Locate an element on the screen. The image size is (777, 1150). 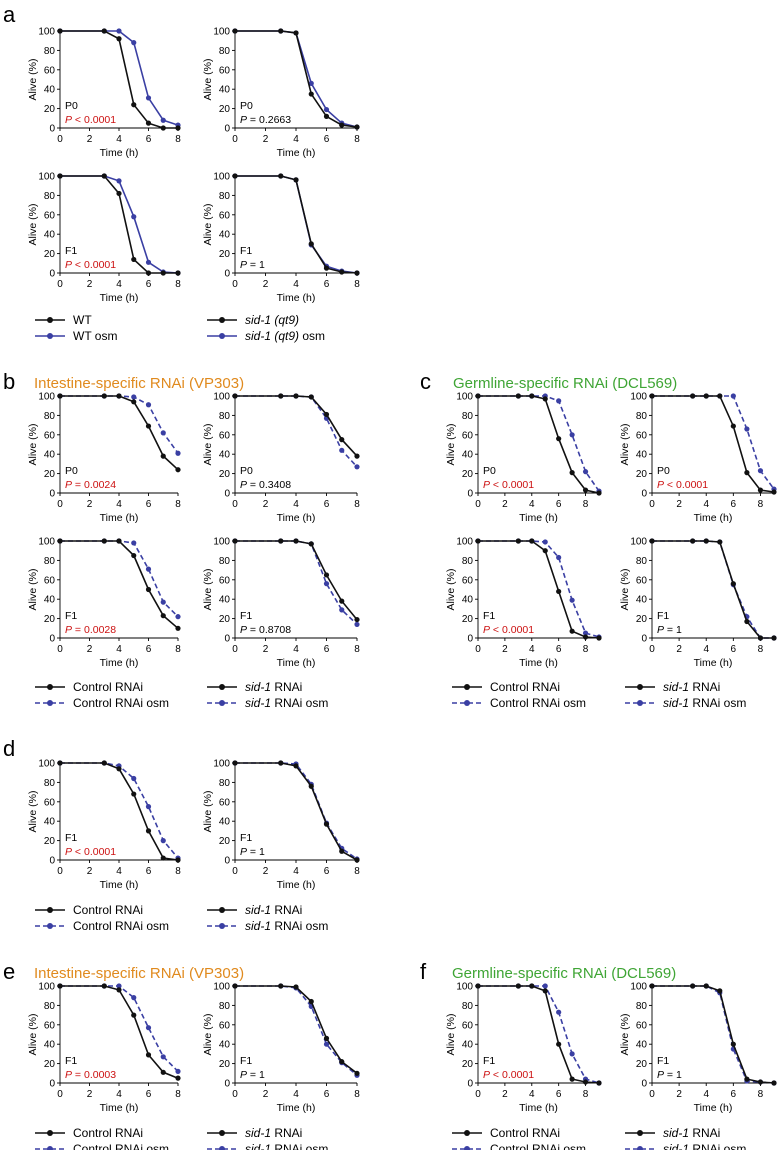
series-control-rnai is located at coordinates (538, 1034).